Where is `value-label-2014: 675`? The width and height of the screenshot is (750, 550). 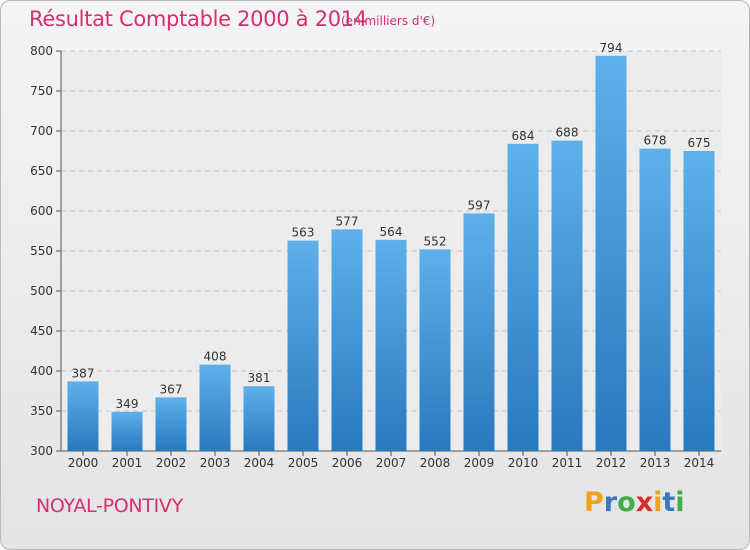 value-label-2014: 675 is located at coordinates (699, 143).